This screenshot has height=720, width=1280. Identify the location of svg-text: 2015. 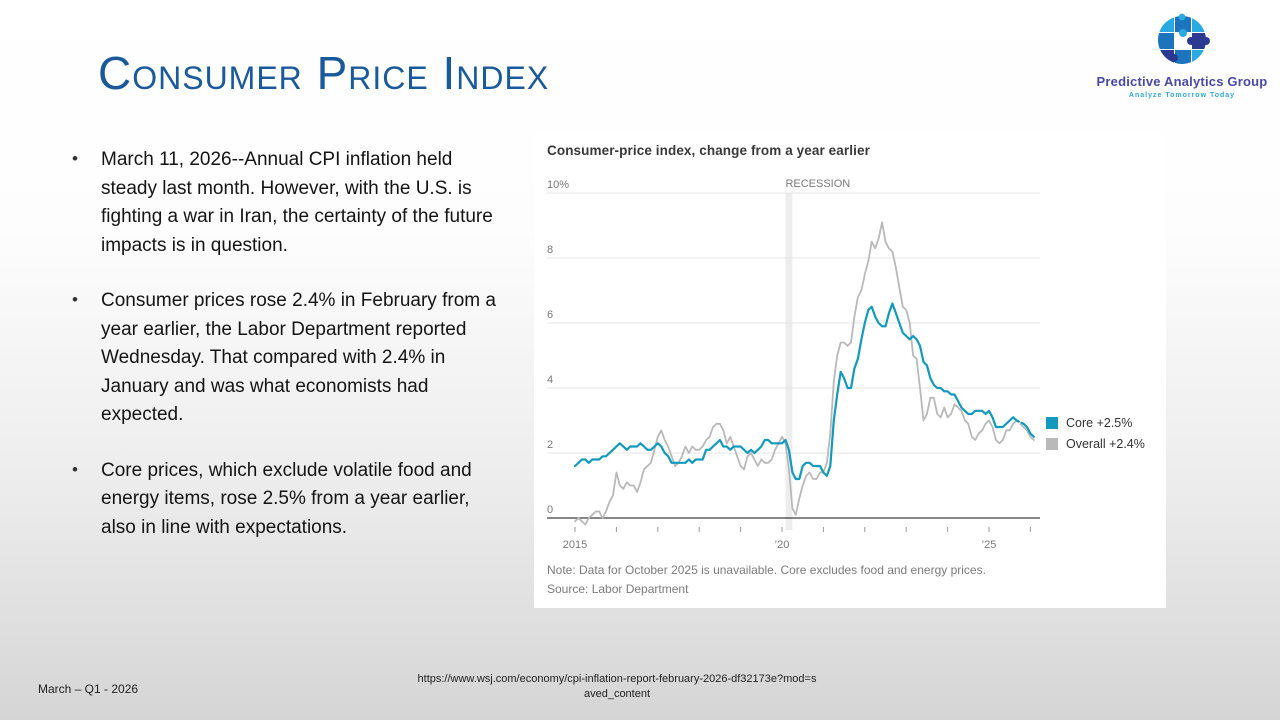
(575, 545).